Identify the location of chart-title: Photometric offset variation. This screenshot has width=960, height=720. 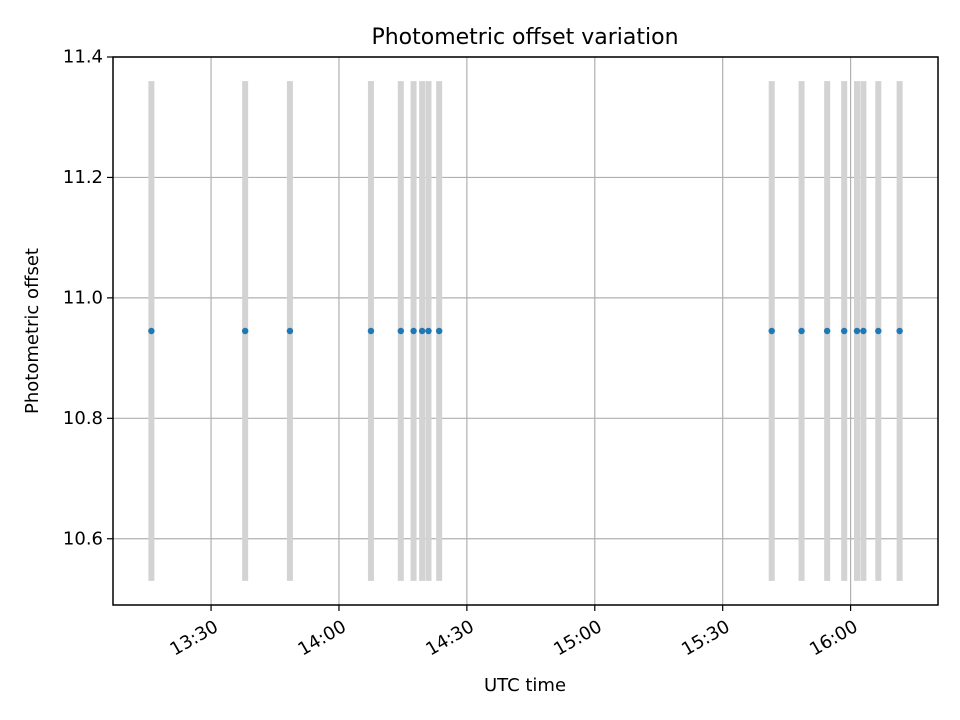
(524, 37).